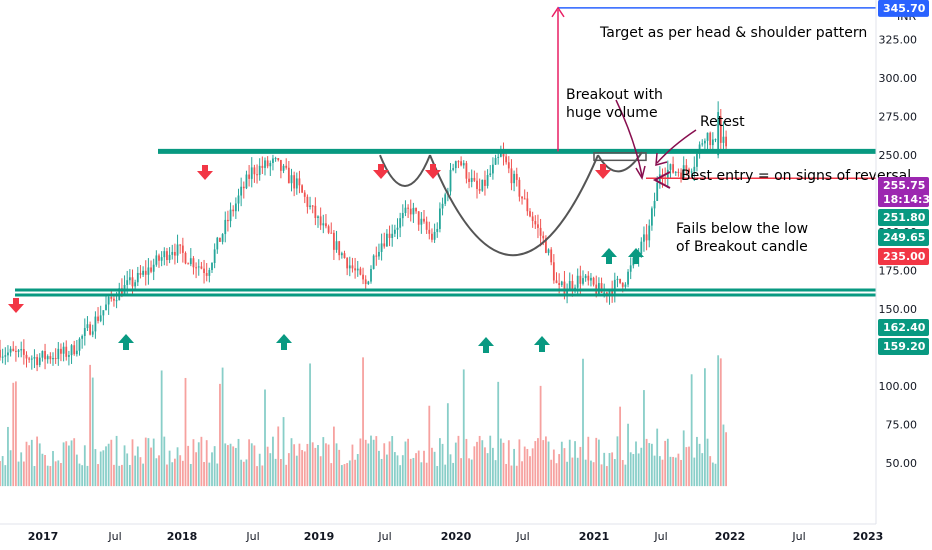  I want to click on breakout-annotation-line-2: huge volume, so click(612, 113).